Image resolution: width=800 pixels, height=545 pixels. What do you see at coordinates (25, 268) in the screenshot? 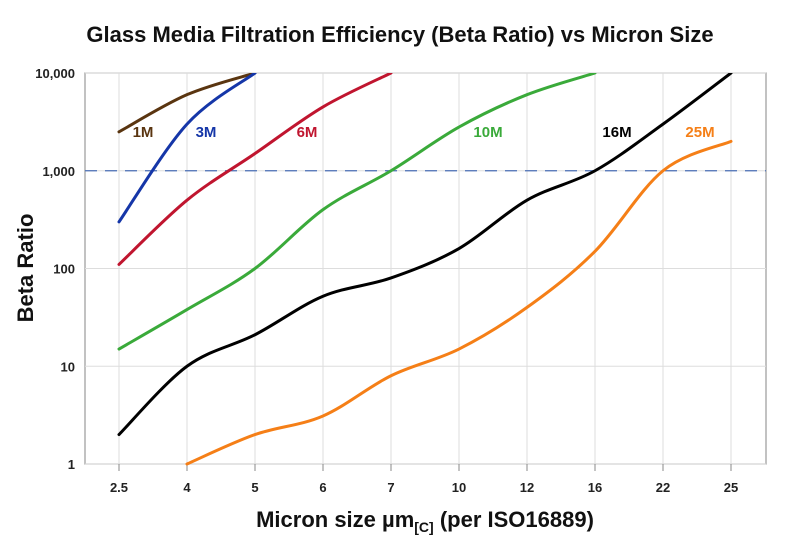
I see `y-axis-label: Beta Ratio` at bounding box center [25, 268].